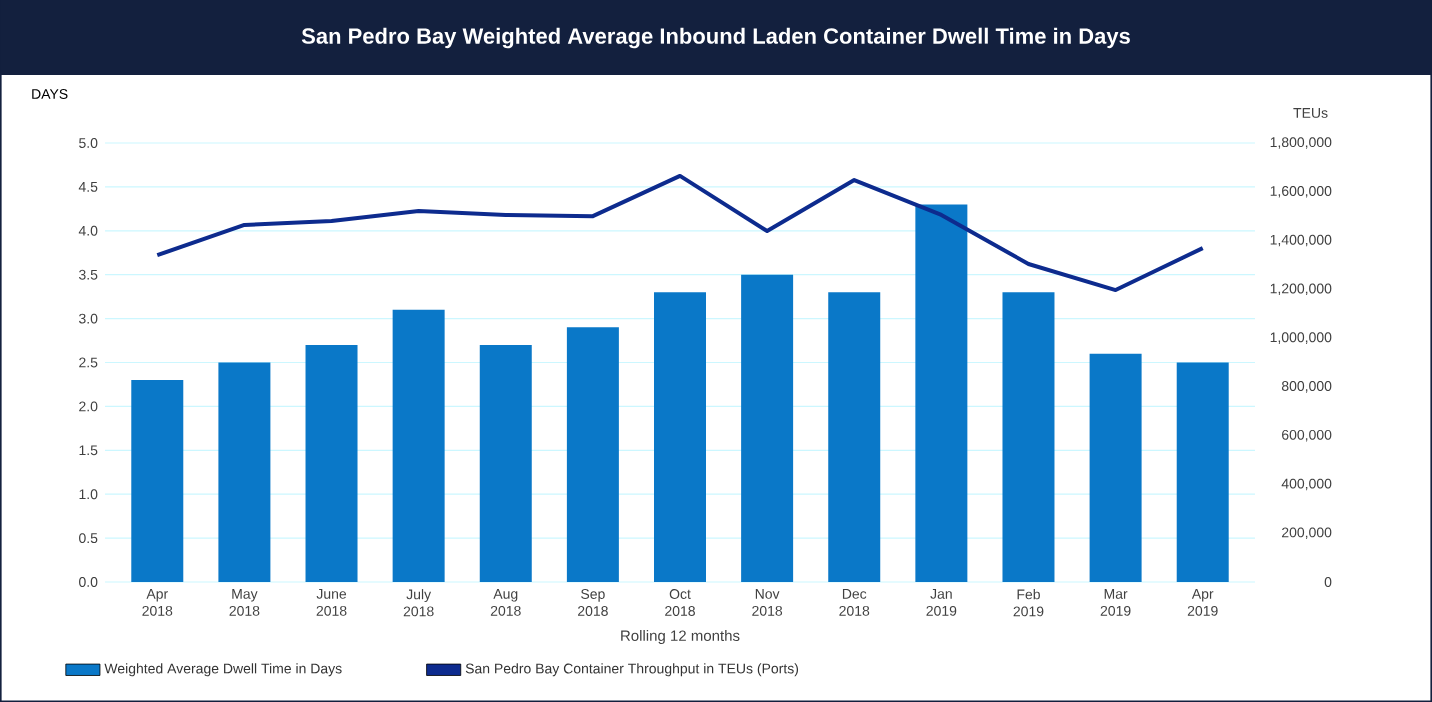 The width and height of the screenshot is (1432, 702). What do you see at coordinates (854, 602) in the screenshot?
I see `x-tick-label: Dec 2018` at bounding box center [854, 602].